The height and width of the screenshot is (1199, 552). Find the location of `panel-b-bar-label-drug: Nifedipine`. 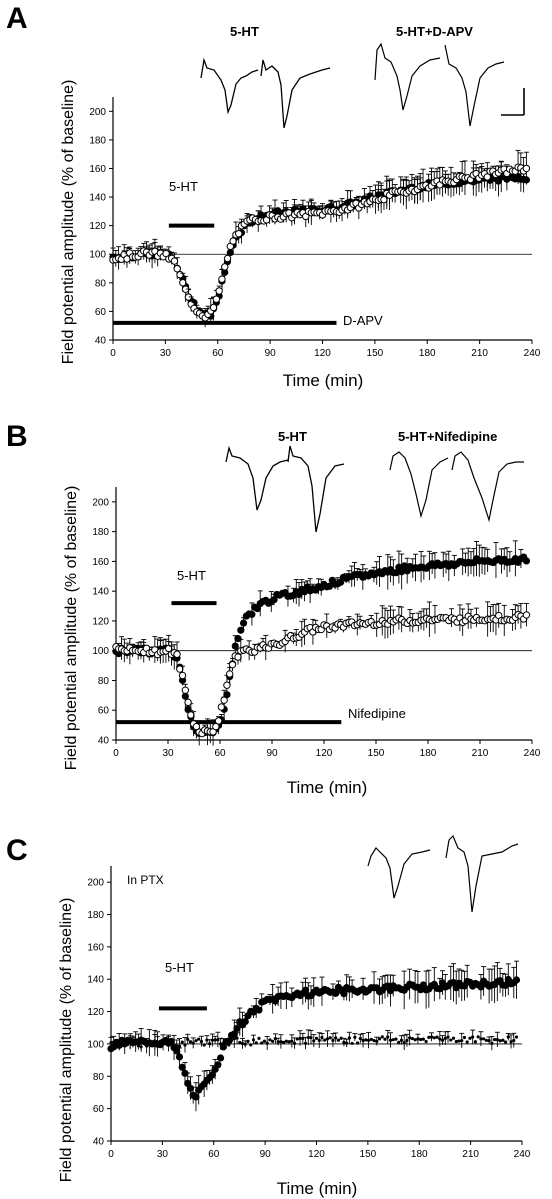

panel-b-bar-label-drug: Nifedipine is located at coordinates (377, 713).